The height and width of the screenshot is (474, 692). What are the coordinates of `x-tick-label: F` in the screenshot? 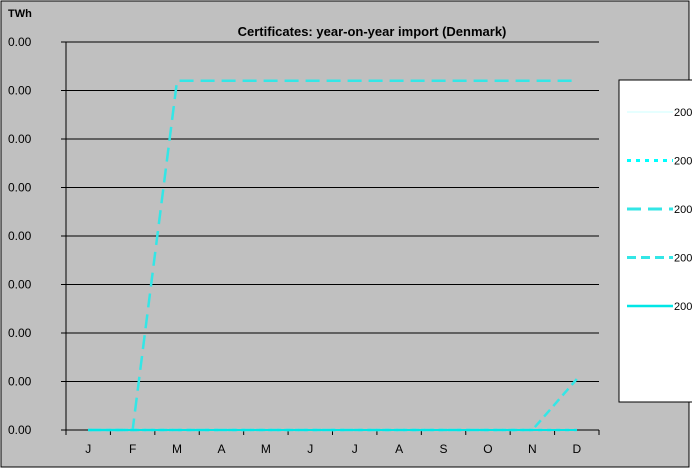 It's located at (132, 449).